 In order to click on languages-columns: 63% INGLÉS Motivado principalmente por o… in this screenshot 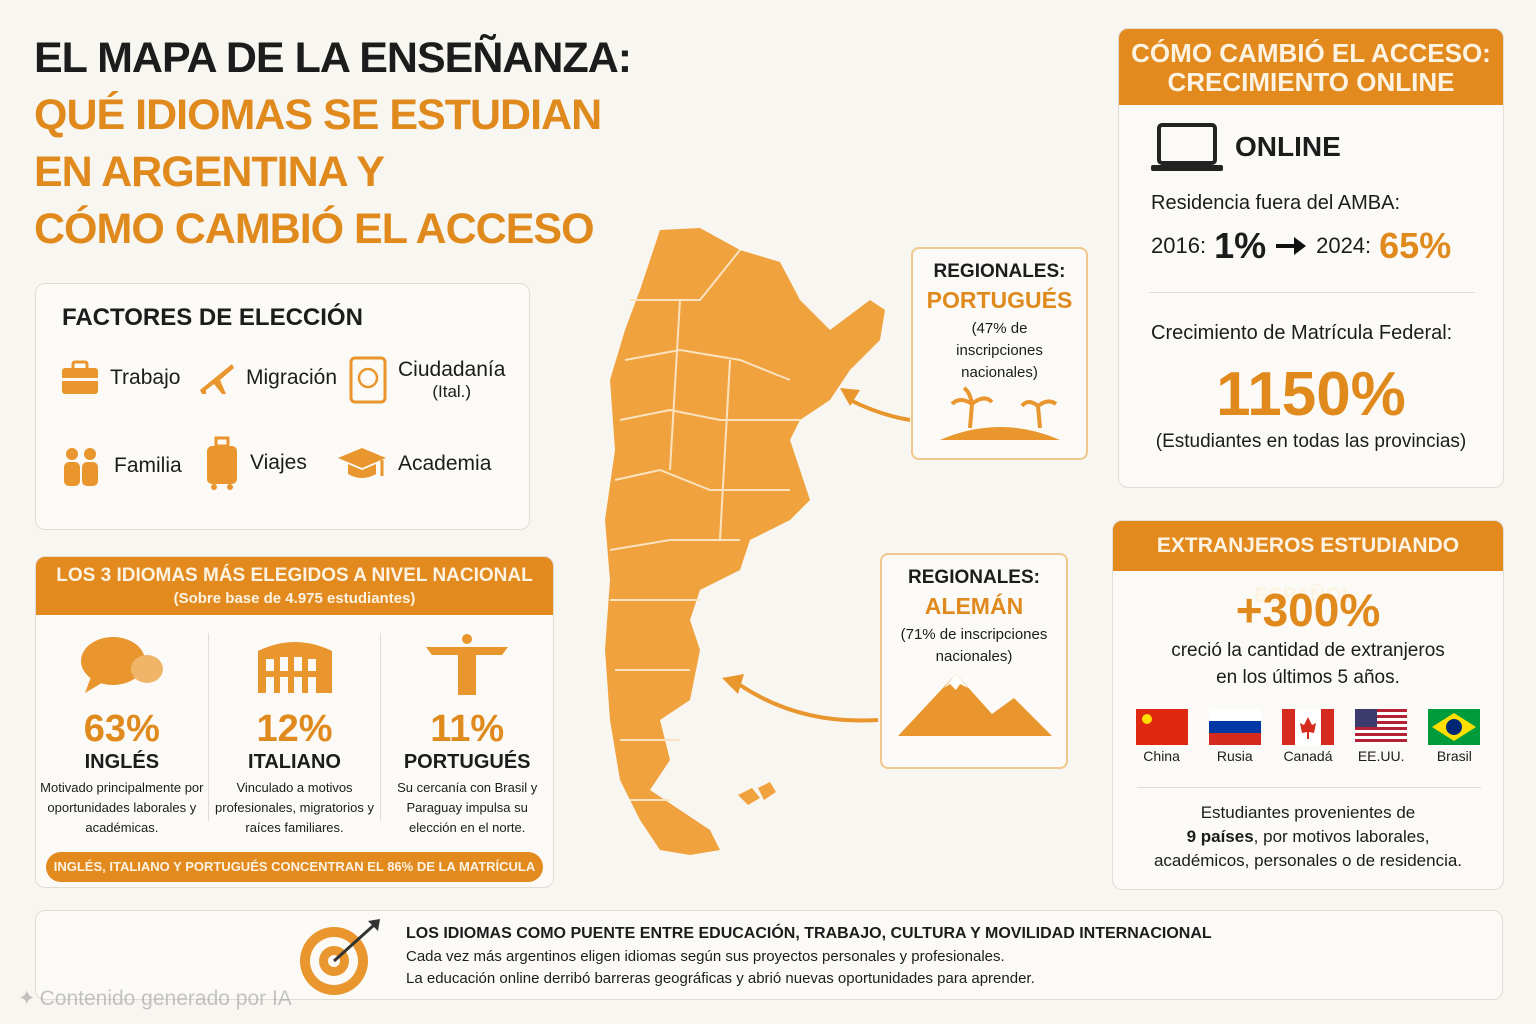, I will do `click(294, 734)`.